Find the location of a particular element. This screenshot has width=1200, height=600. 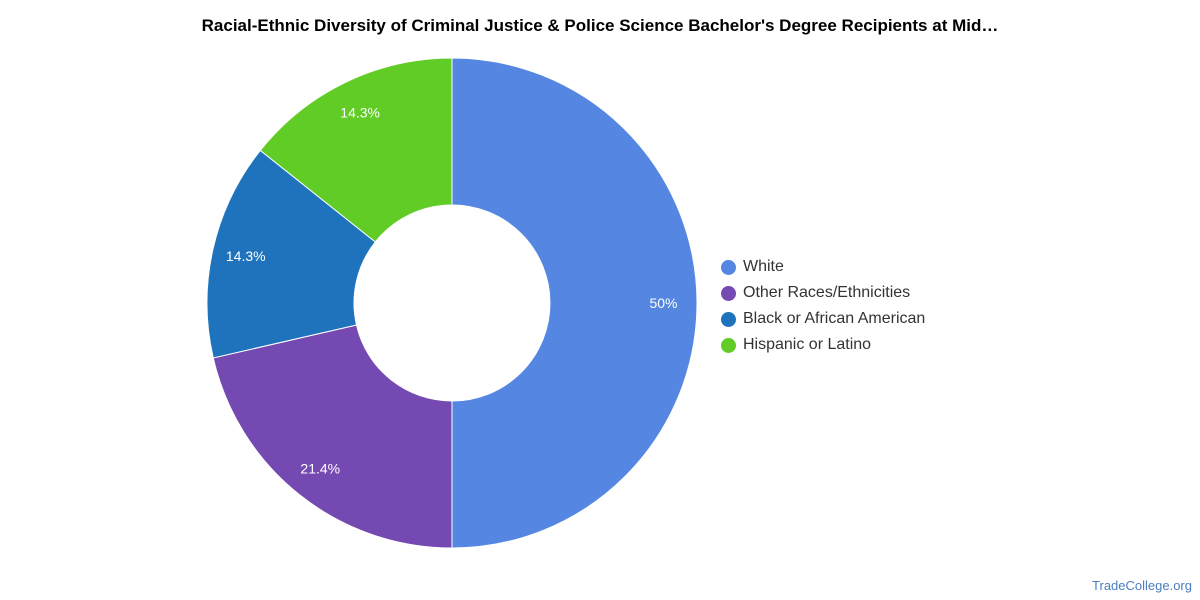

slice-black-or-african-american is located at coordinates (291, 254).